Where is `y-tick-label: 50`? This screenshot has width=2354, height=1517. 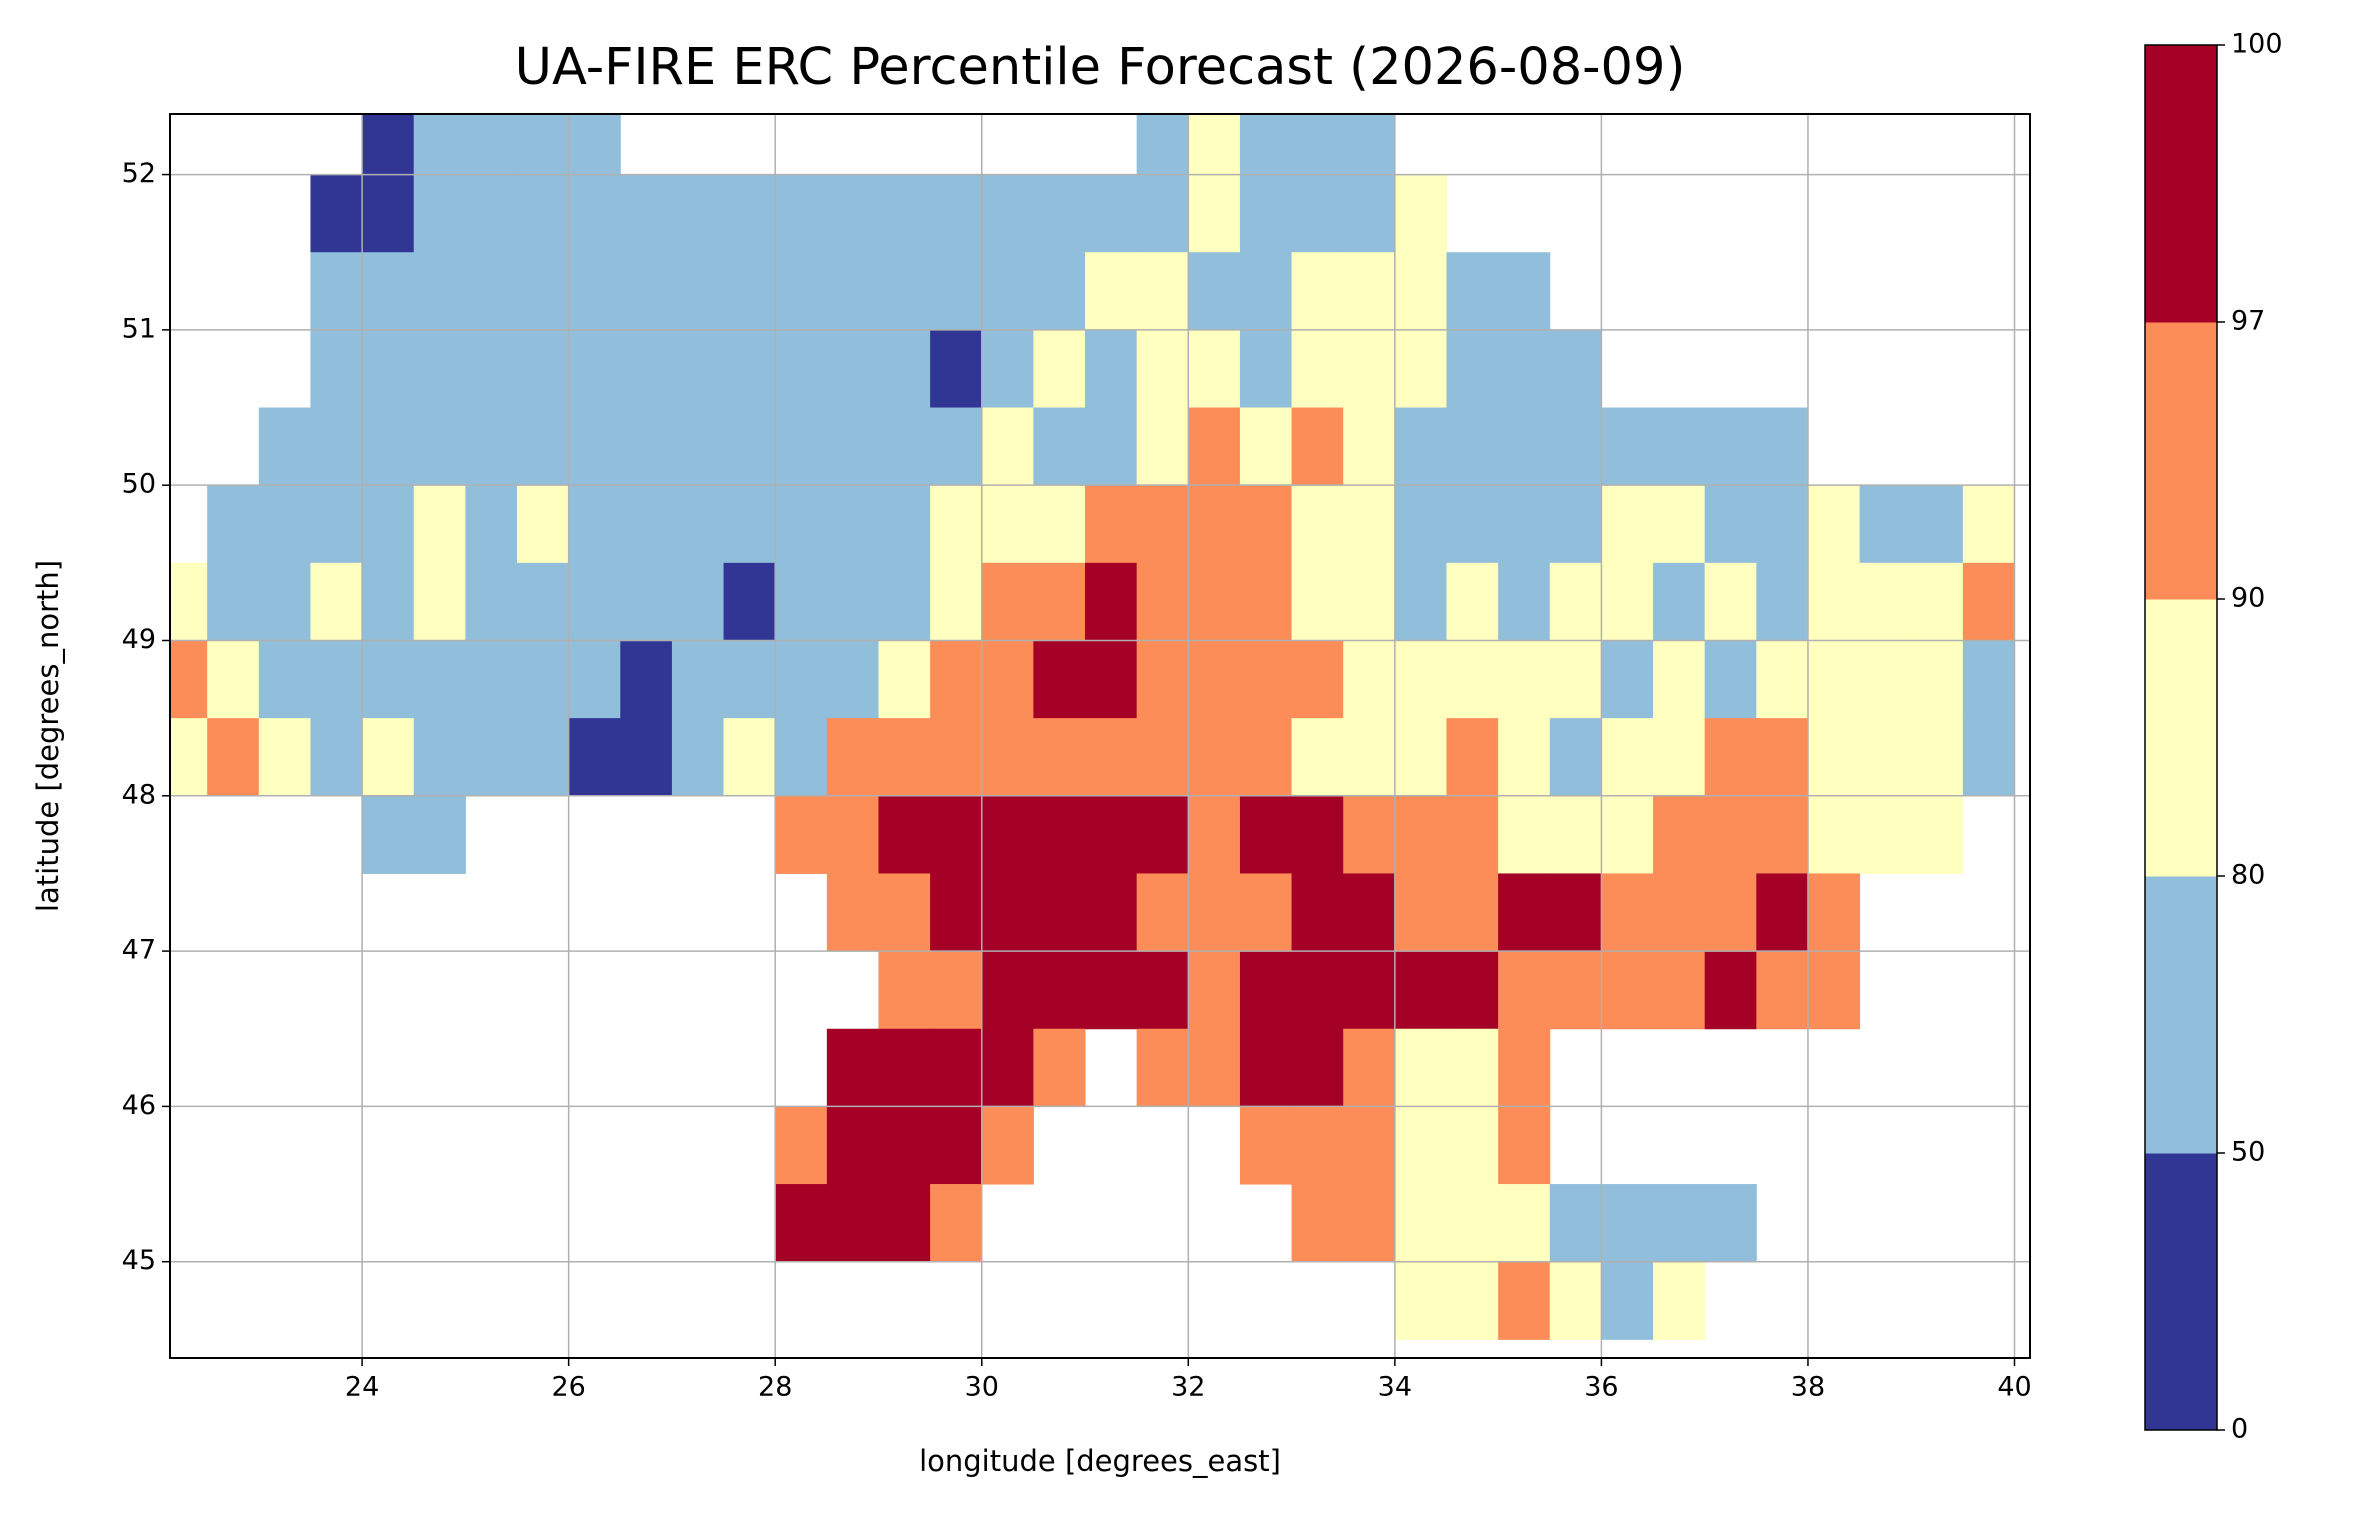
y-tick-label: 50 is located at coordinates (139, 484).